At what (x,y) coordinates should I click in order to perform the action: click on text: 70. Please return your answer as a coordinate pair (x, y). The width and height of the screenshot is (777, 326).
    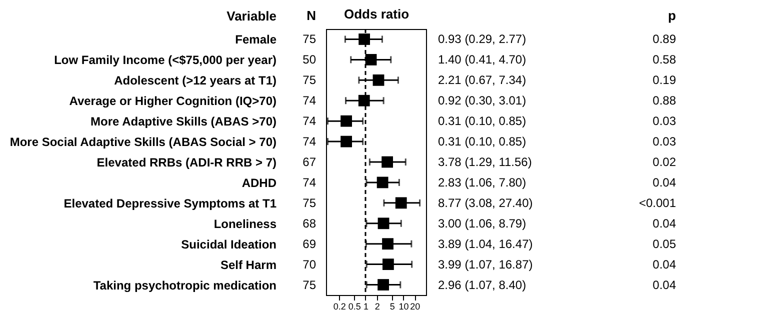
    Looking at the image, I should click on (309, 264).